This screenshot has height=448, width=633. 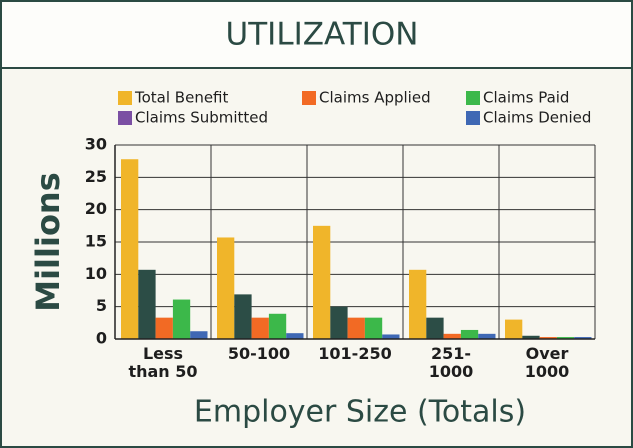 I want to click on legend-label: Claims Denied, so click(x=537, y=118).